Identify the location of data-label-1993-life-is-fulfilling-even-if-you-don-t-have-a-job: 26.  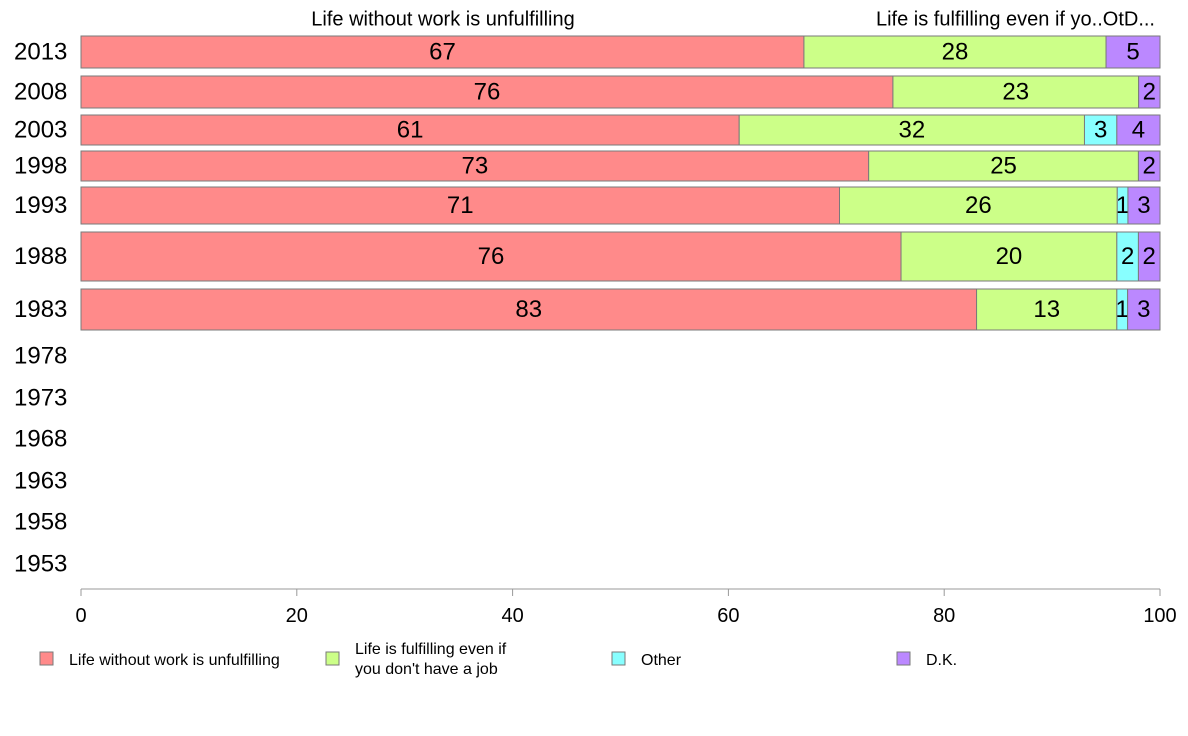
(978, 205).